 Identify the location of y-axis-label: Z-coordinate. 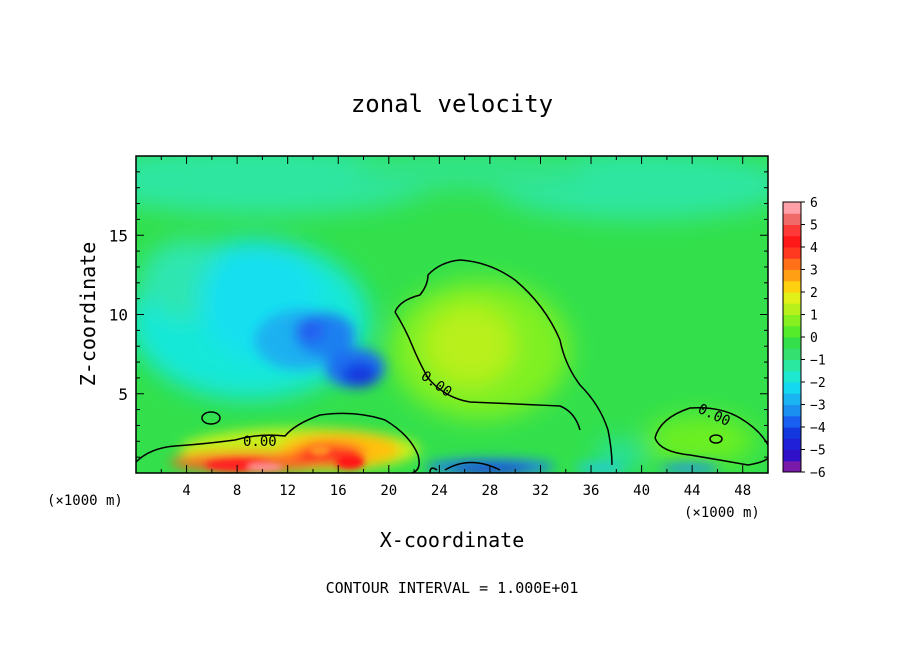
(88, 314).